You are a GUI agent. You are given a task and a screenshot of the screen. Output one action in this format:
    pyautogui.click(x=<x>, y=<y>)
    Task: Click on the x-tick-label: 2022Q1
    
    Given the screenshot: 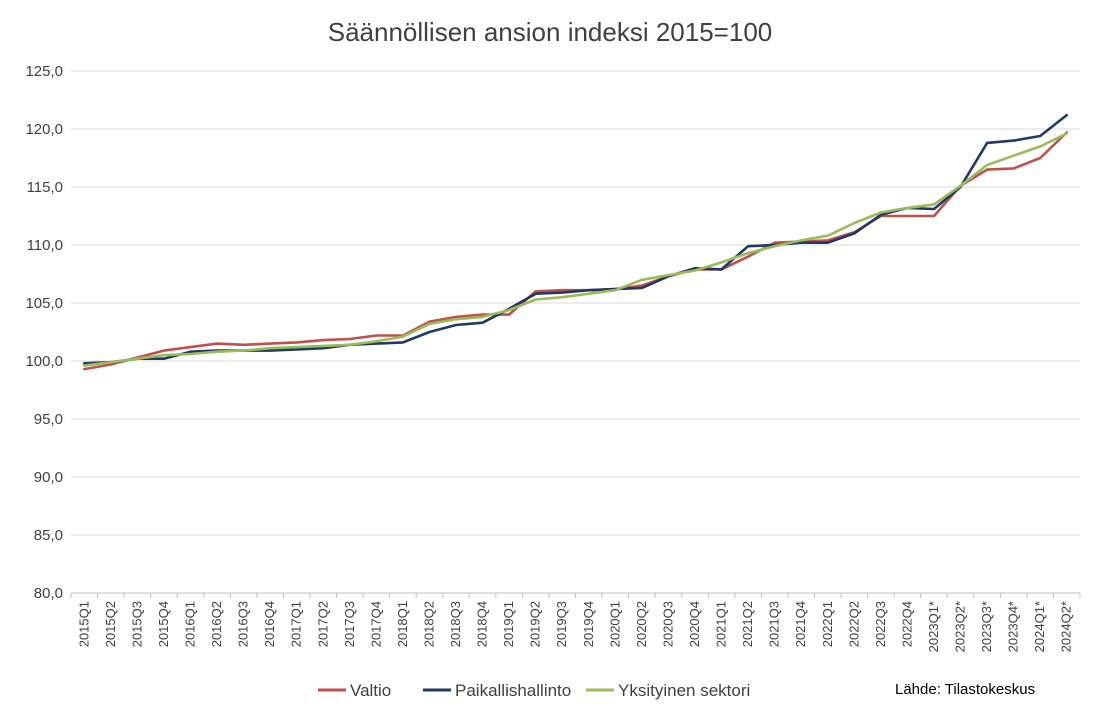 What is the action you would take?
    pyautogui.click(x=827, y=624)
    